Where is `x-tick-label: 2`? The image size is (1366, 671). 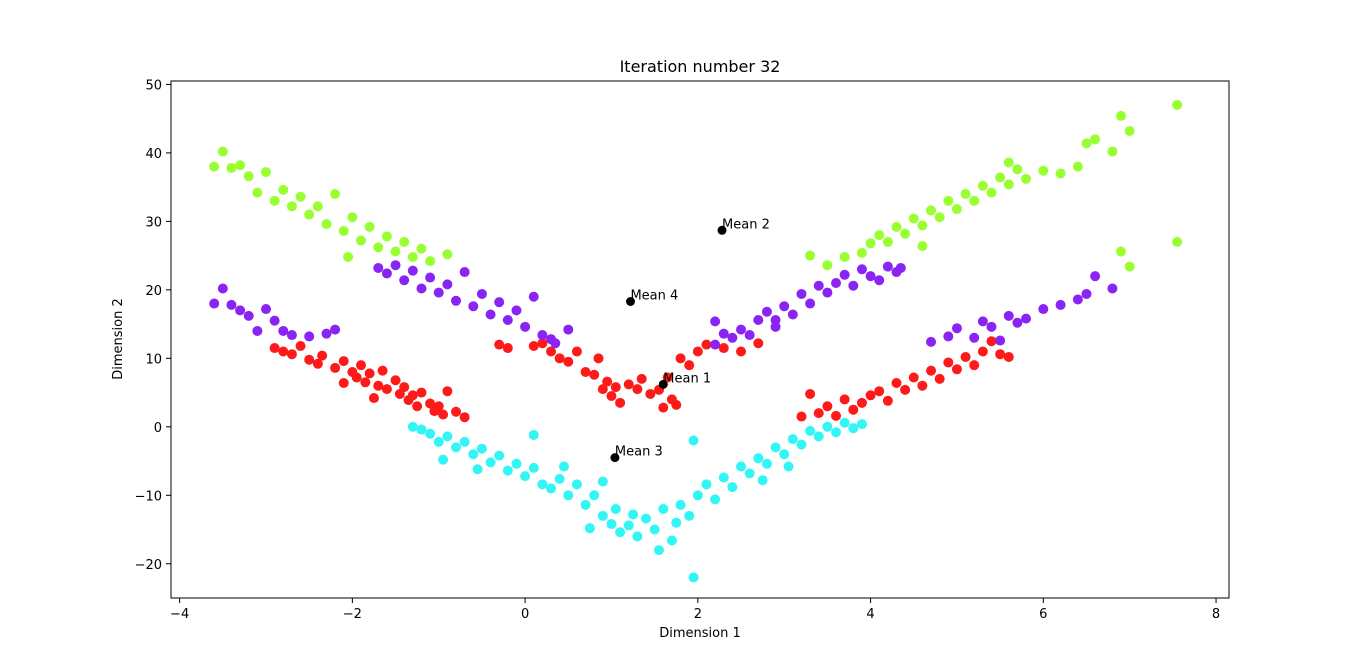 x-tick-label: 2 is located at coordinates (698, 614).